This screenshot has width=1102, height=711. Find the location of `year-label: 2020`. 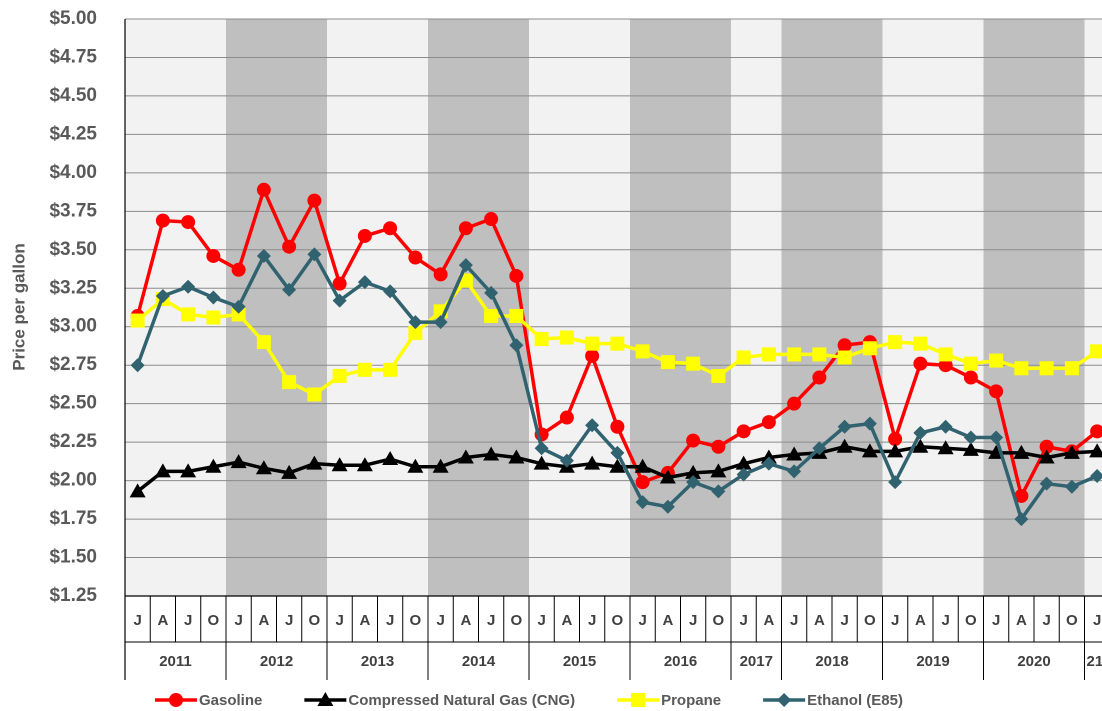

year-label: 2020 is located at coordinates (1033, 661).